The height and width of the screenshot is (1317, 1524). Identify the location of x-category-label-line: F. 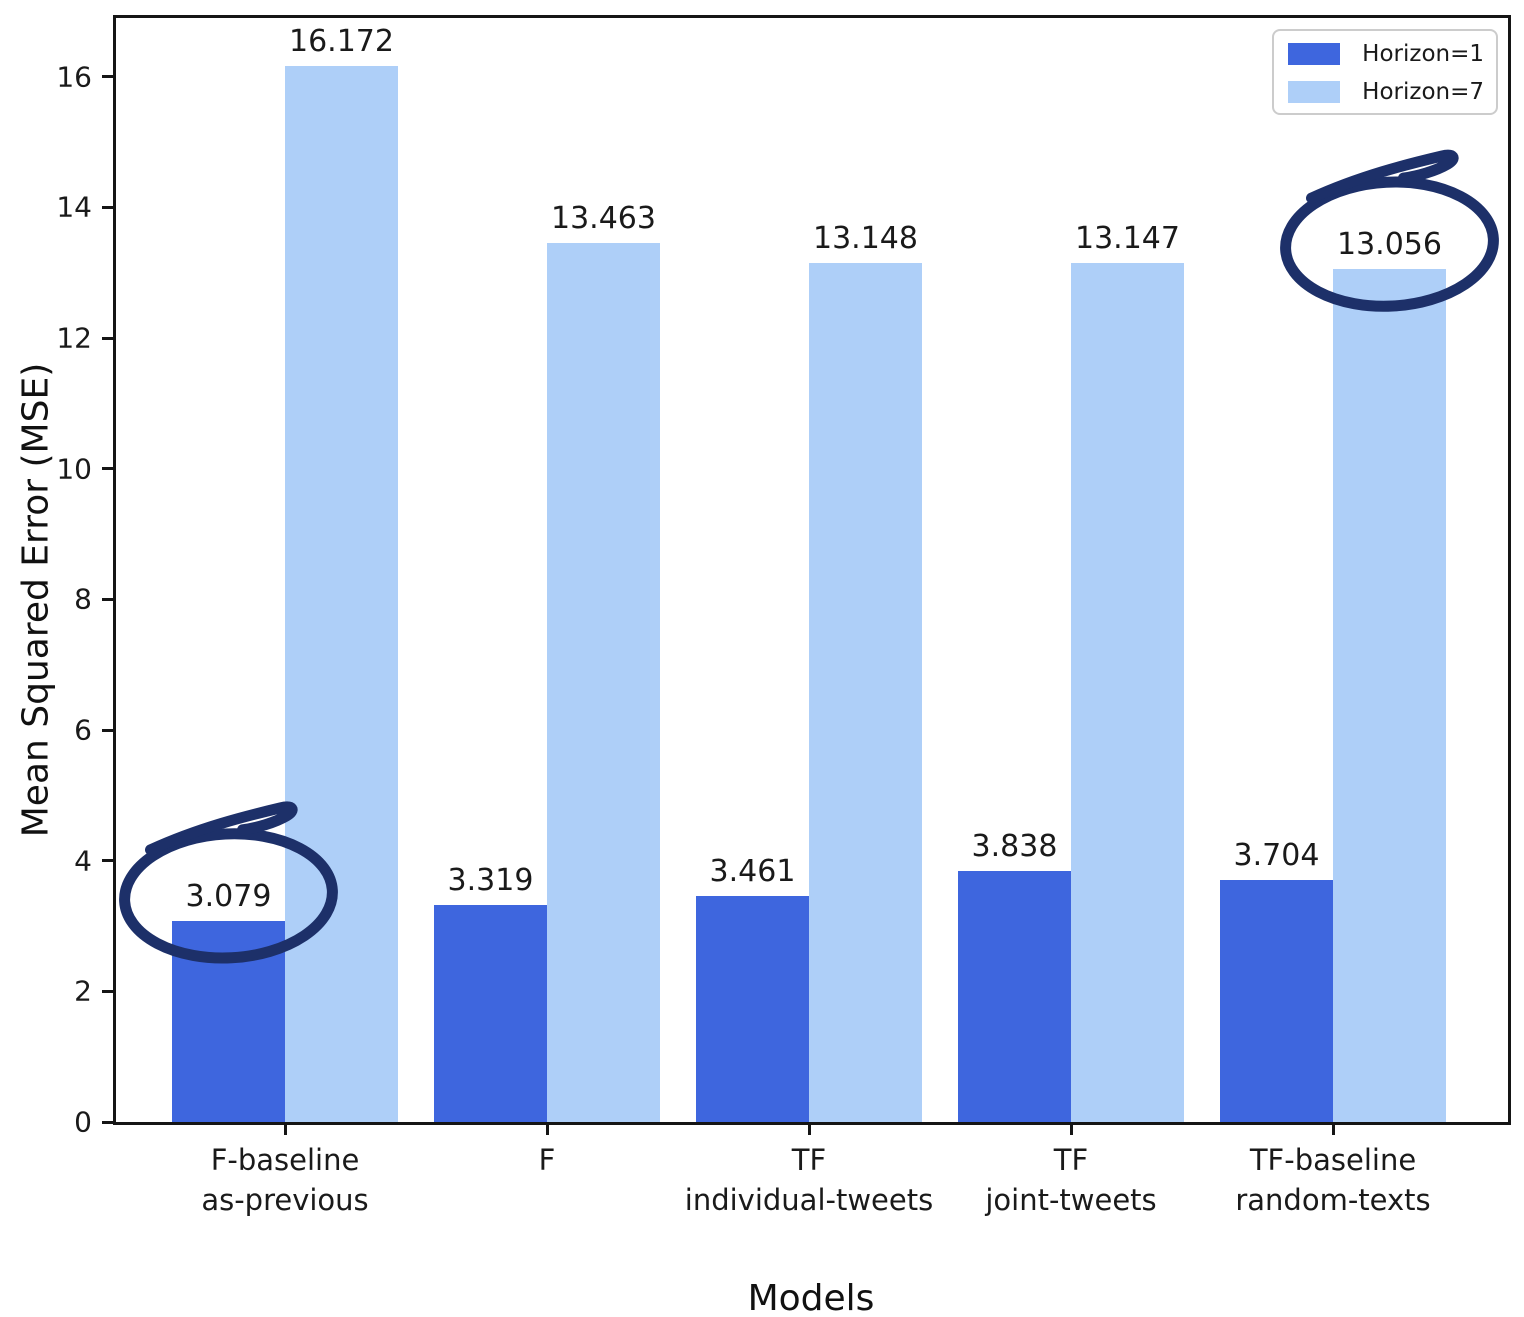
(547, 1160).